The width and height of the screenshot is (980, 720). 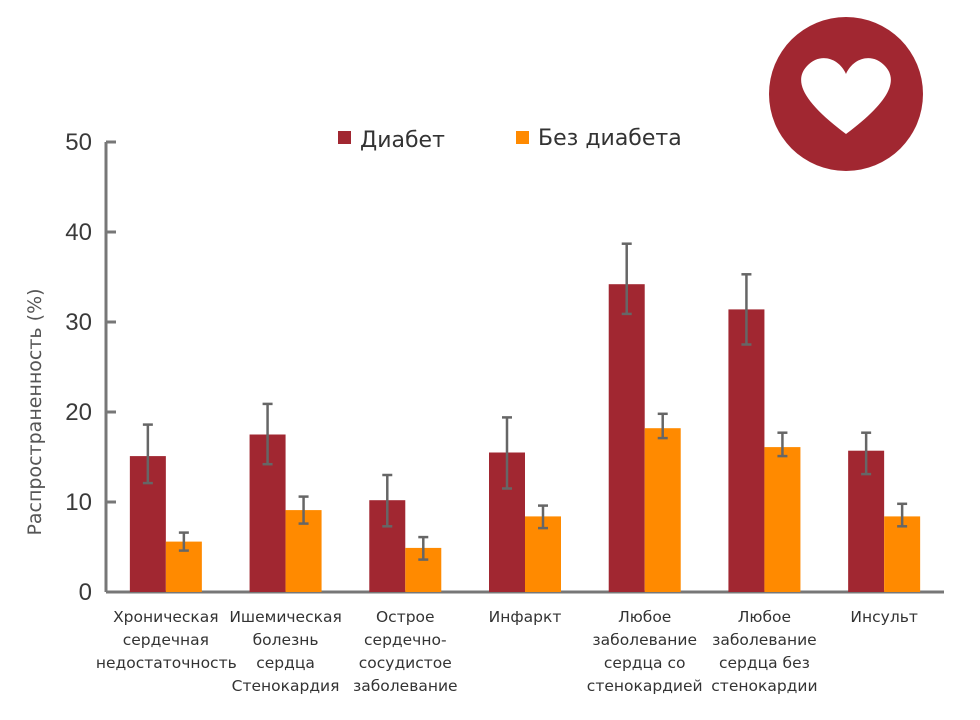 I want to click on y-tick-label: 40, so click(x=78, y=232).